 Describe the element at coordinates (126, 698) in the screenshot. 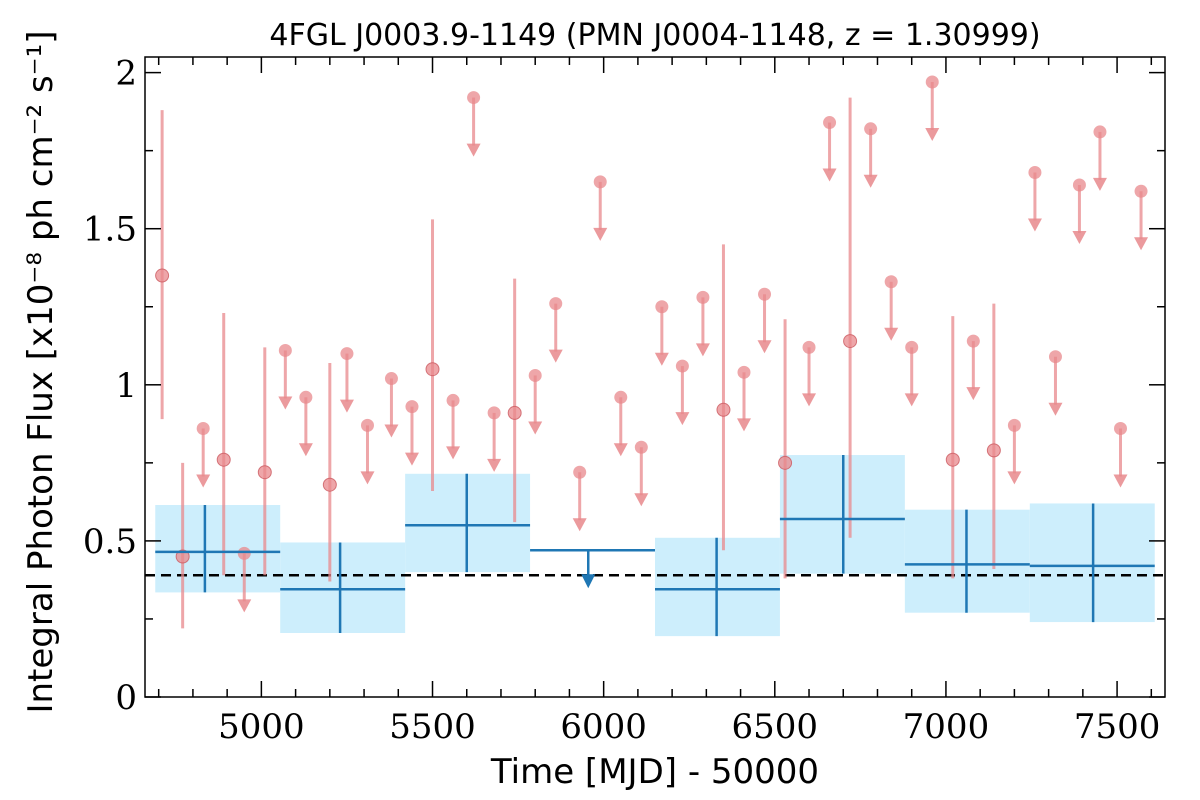

I see `y-tick-label-0: 0` at that location.